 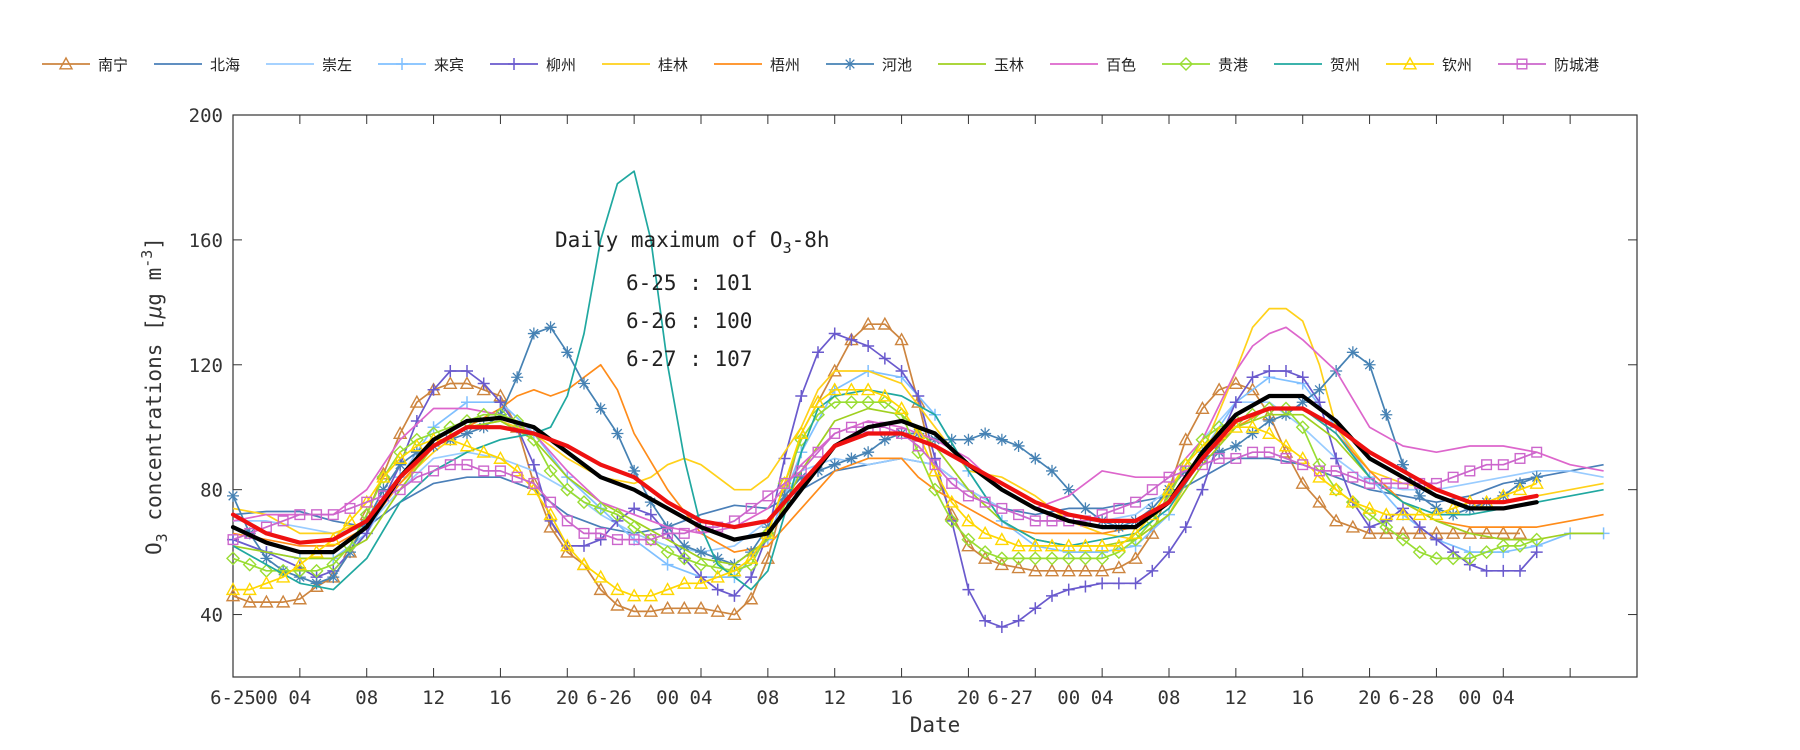 What do you see at coordinates (449, 65) in the screenshot?
I see `legend-label: 来宾` at bounding box center [449, 65].